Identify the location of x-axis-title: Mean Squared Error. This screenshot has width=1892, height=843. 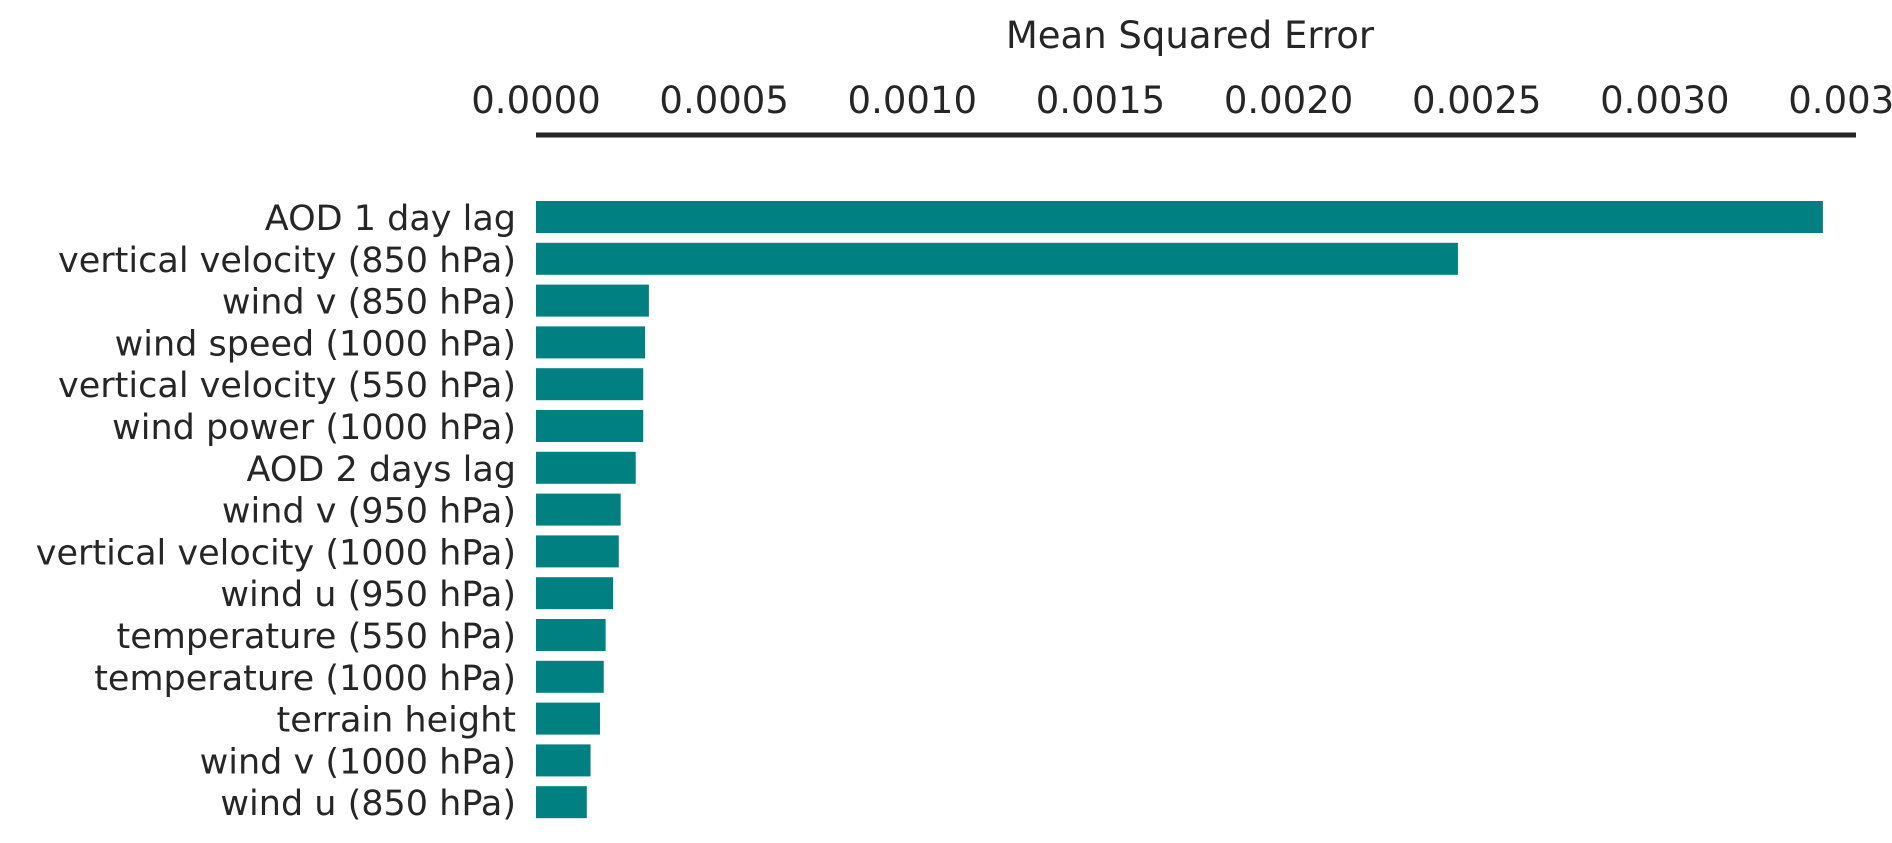
(1190, 35).